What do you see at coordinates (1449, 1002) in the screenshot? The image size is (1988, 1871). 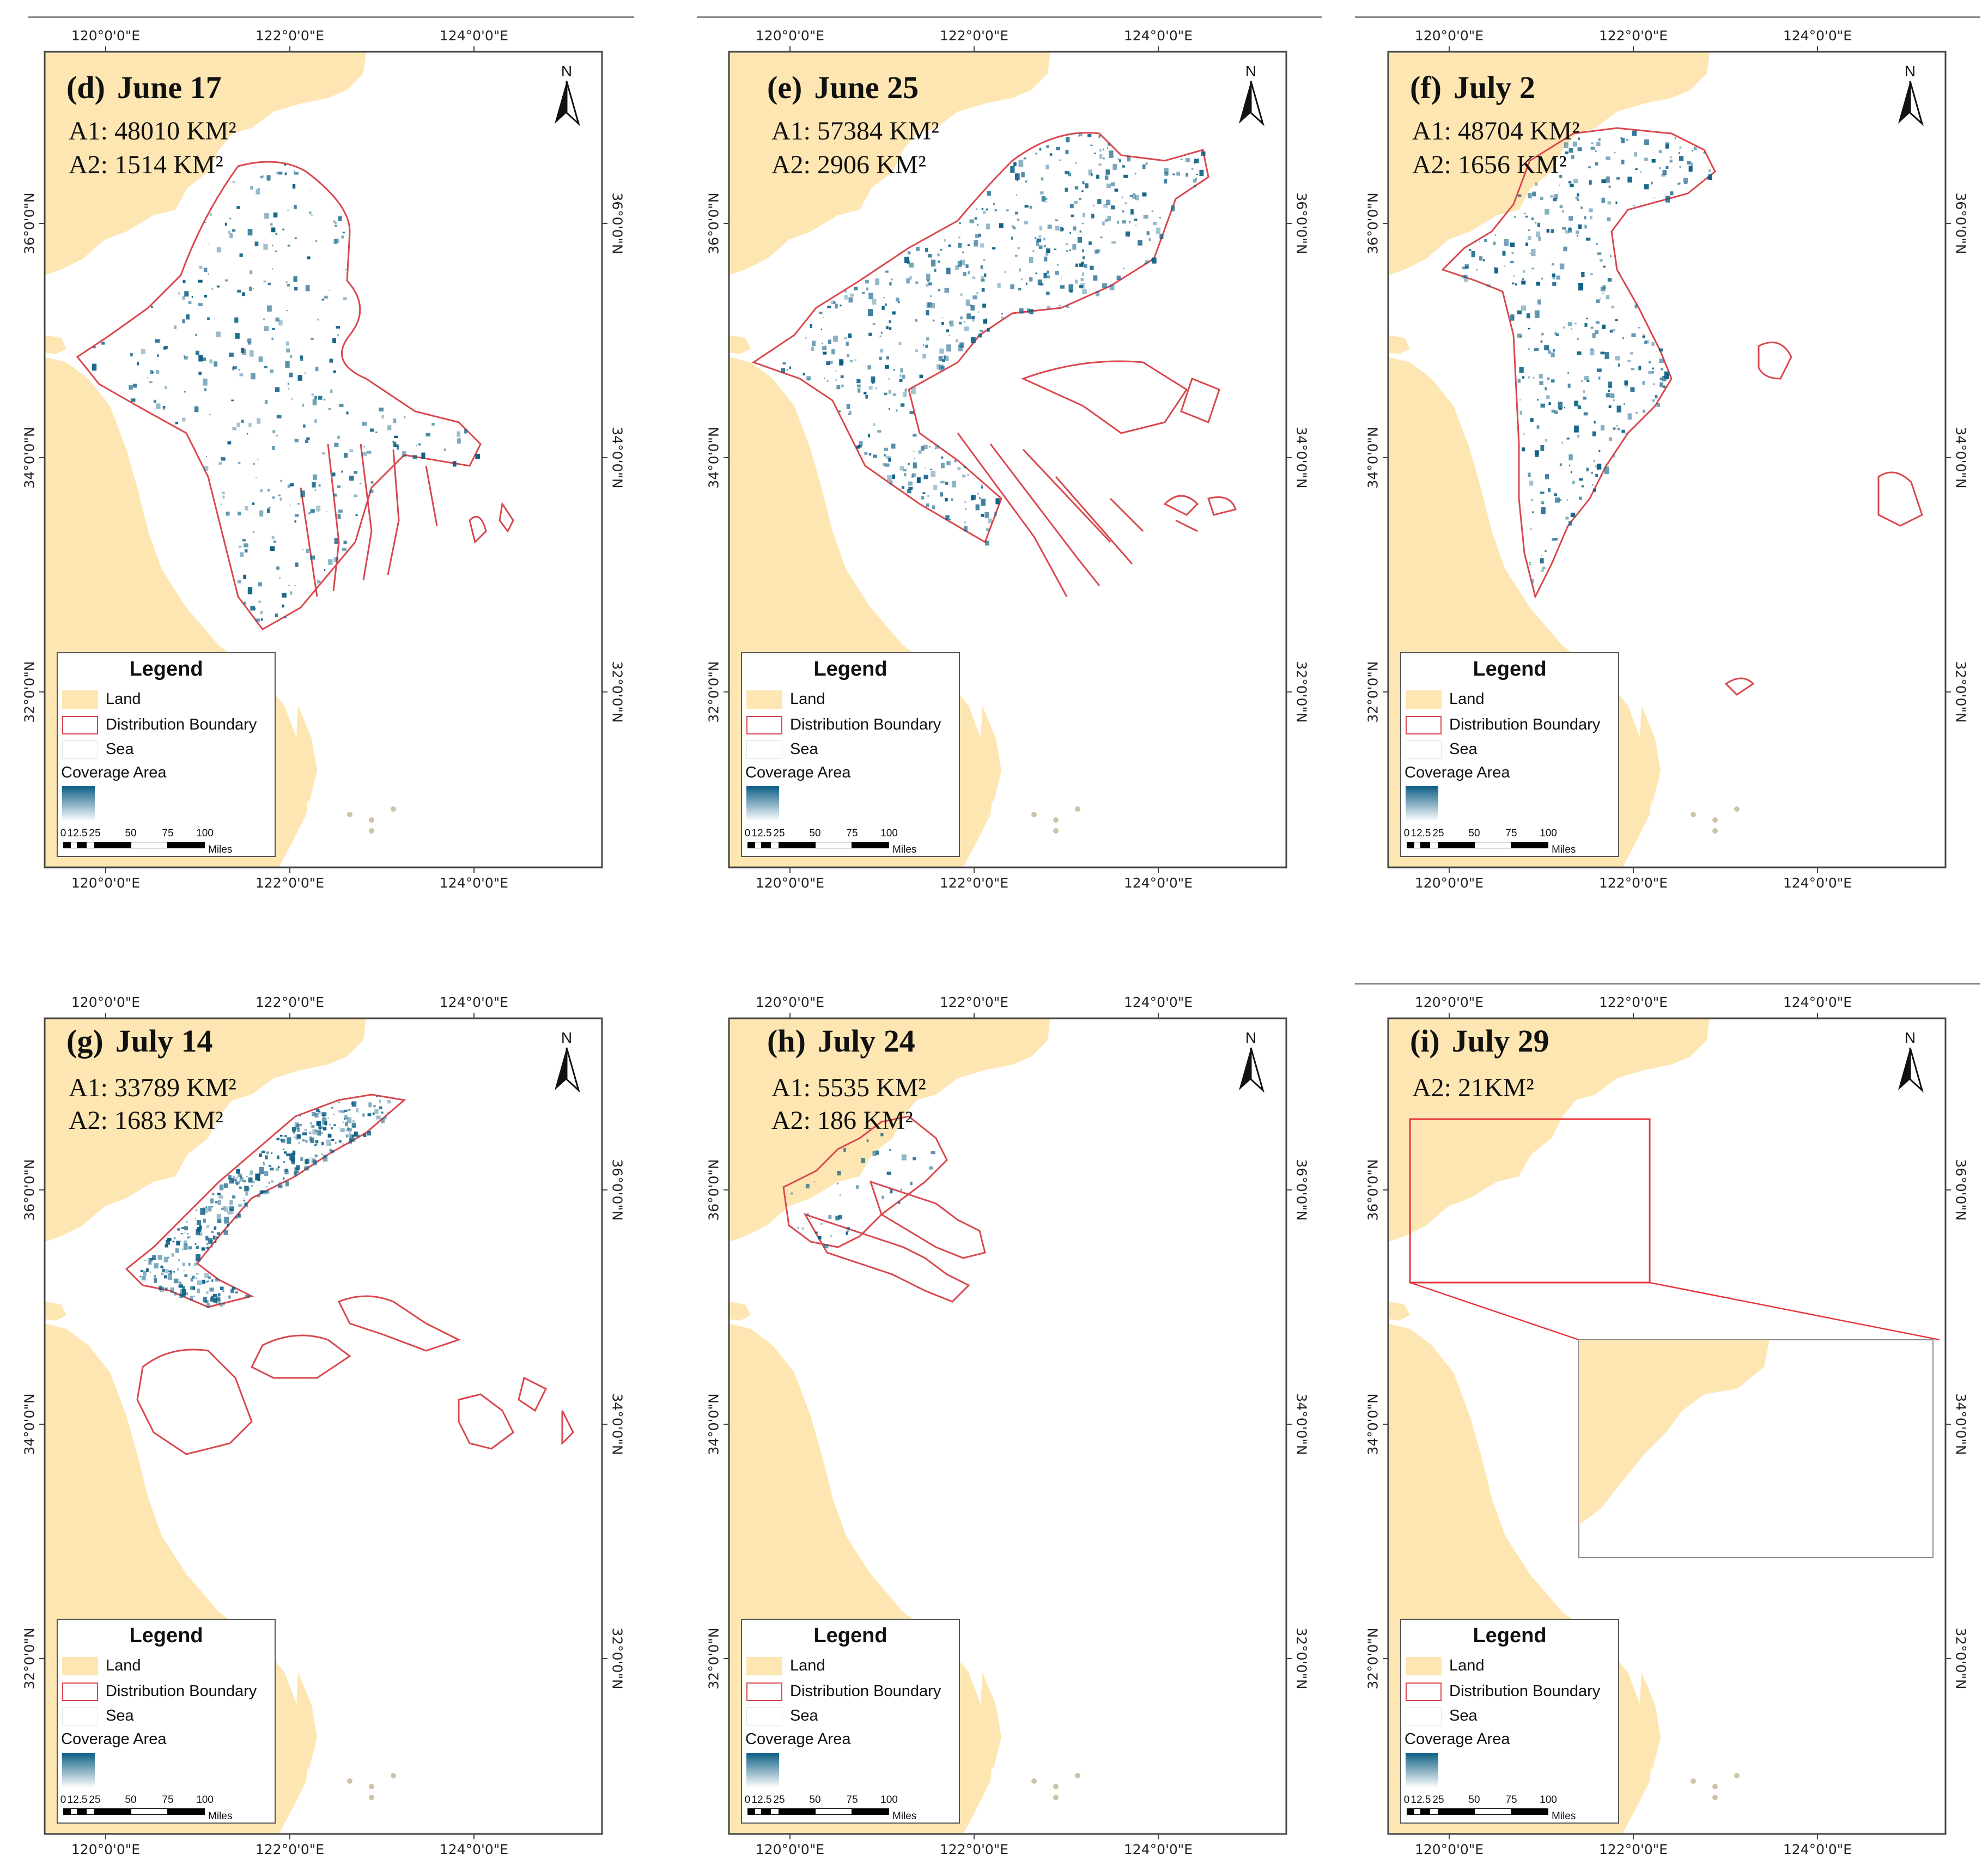 I see `lon-label-top: 120°0'0"E` at bounding box center [1449, 1002].